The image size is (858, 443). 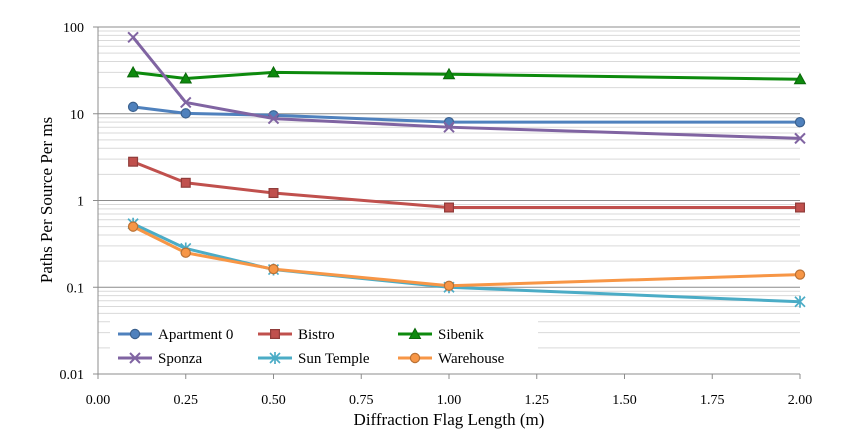 I want to click on y-tick-label: 1, so click(x=80, y=202).